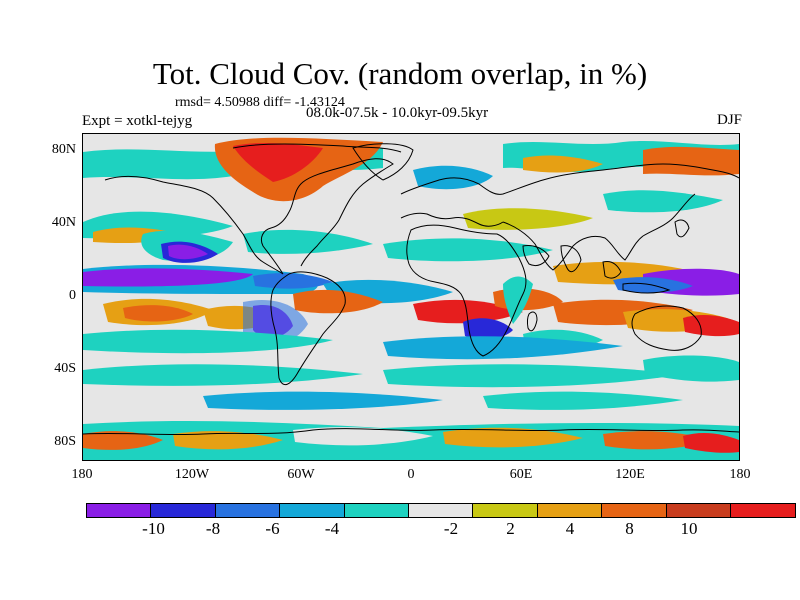  I want to click on lon-tick-label: 60E, so click(521, 474).